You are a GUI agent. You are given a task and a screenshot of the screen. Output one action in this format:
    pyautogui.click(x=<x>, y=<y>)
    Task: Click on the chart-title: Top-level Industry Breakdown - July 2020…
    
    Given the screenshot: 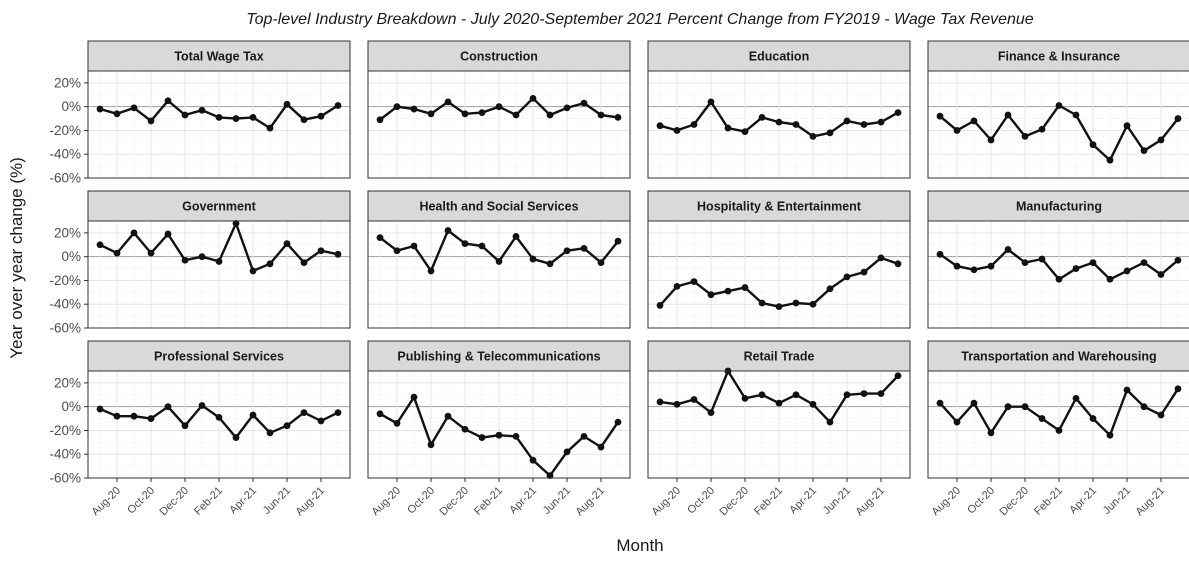 What is the action you would take?
    pyautogui.click(x=640, y=19)
    